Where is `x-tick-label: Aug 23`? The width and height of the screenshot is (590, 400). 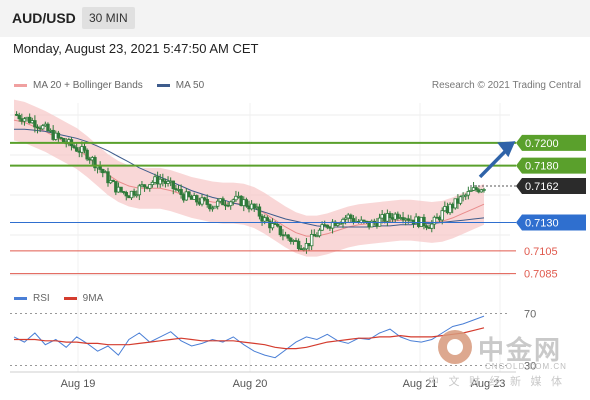 x-tick-label: Aug 23 is located at coordinates (488, 384).